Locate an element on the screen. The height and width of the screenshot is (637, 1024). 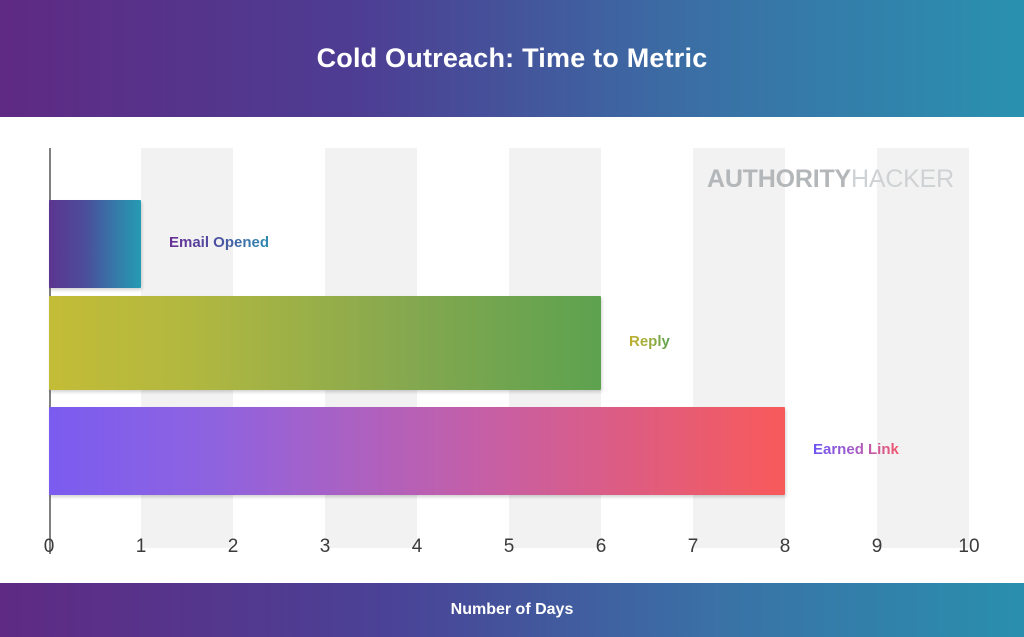
x-tick-label: 4 is located at coordinates (417, 546).